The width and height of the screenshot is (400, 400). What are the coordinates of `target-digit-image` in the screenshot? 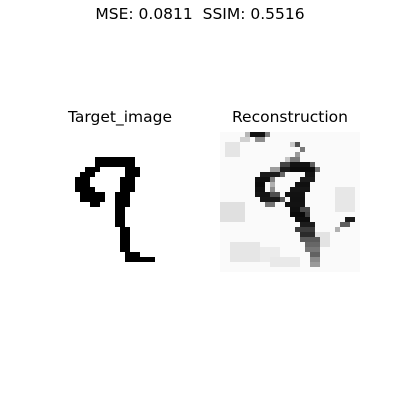 It's located at (120, 202).